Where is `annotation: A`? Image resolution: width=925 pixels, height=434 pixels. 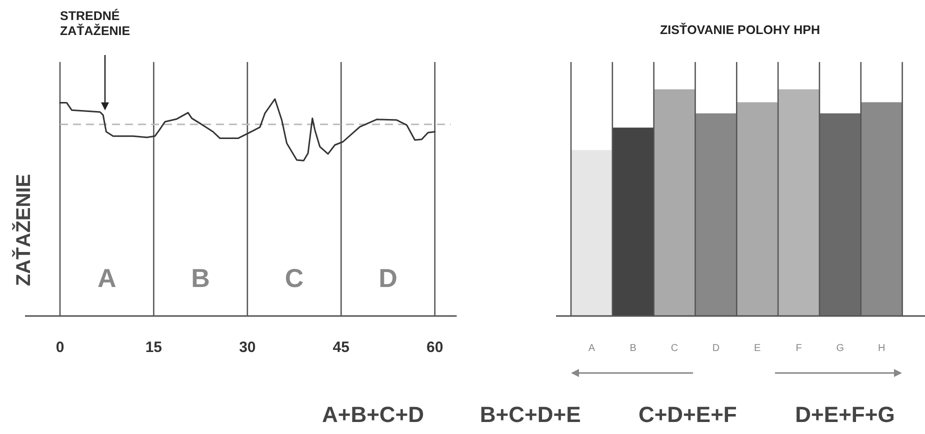 annotation: A is located at coordinates (106, 277).